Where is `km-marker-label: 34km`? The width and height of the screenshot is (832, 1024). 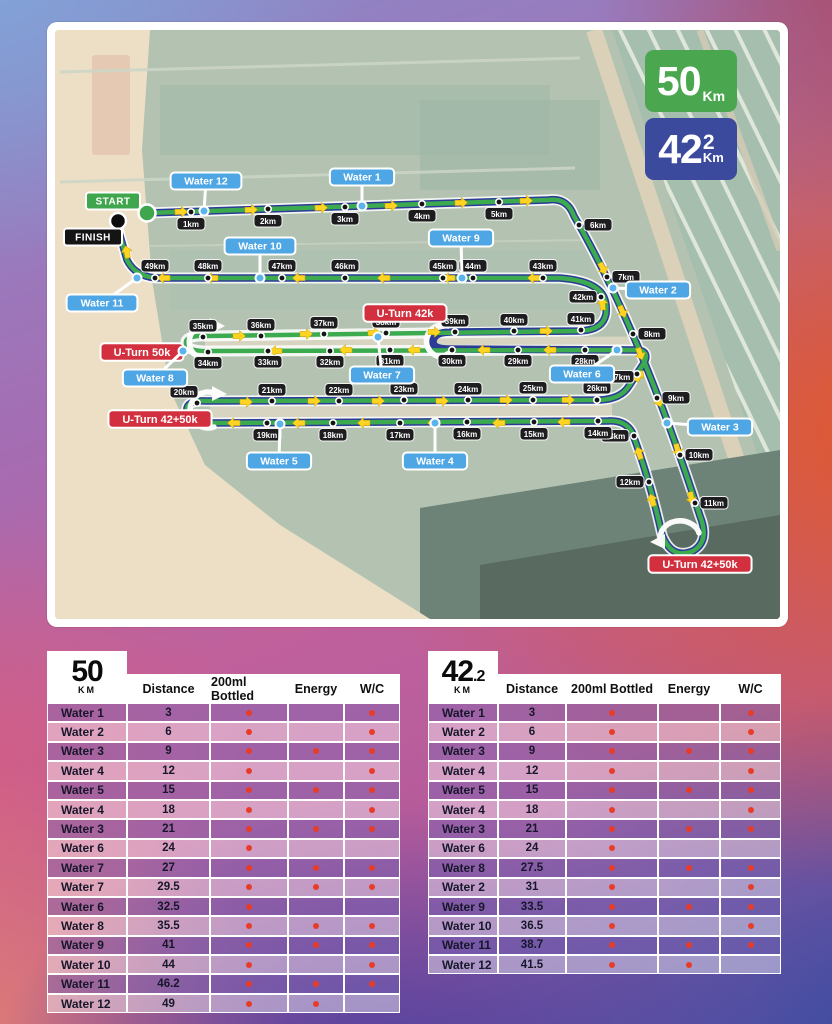
km-marker-label: 34km is located at coordinates (208, 363).